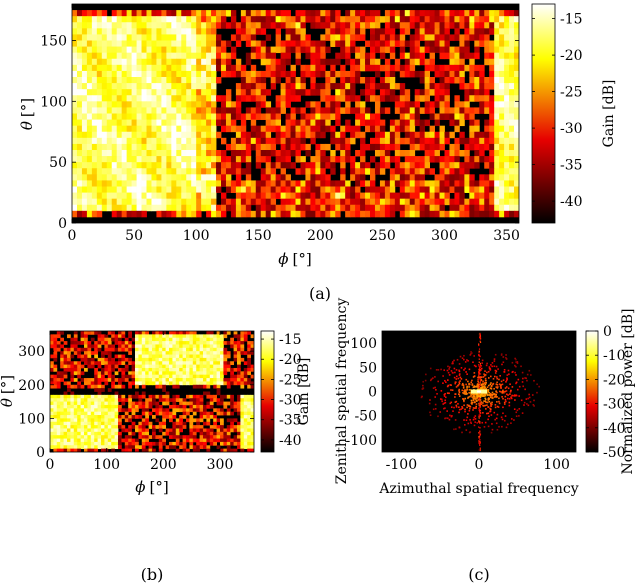 Image resolution: width=640 pixels, height=587 pixels. Describe the element at coordinates (294, 259) in the screenshot. I see `x-axis-label: ϕ [°]` at that location.